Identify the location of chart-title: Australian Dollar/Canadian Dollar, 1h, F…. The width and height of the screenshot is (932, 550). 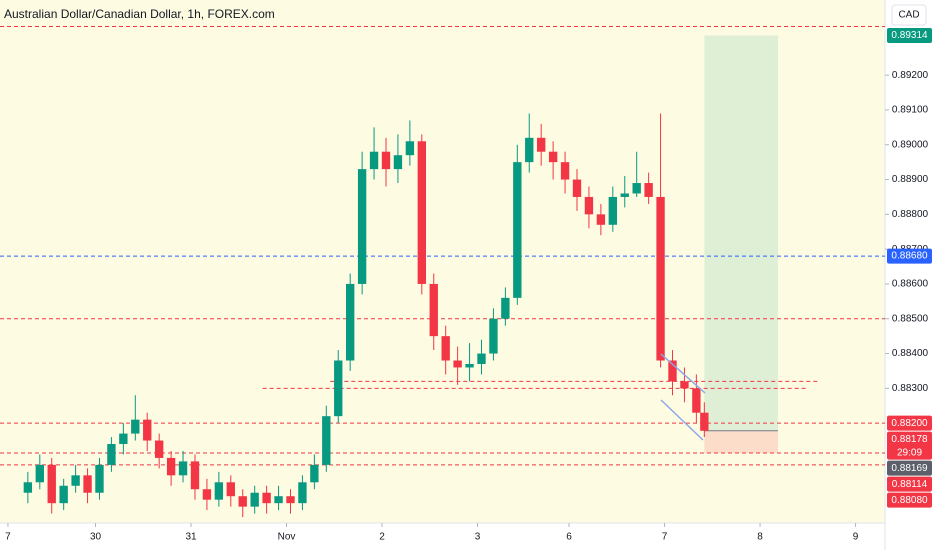
(139, 14).